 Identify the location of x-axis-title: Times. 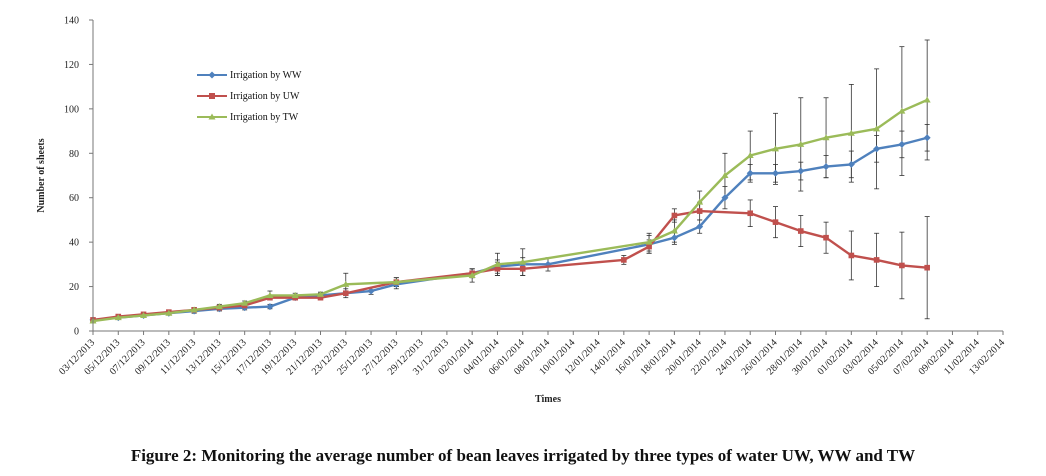
(548, 399).